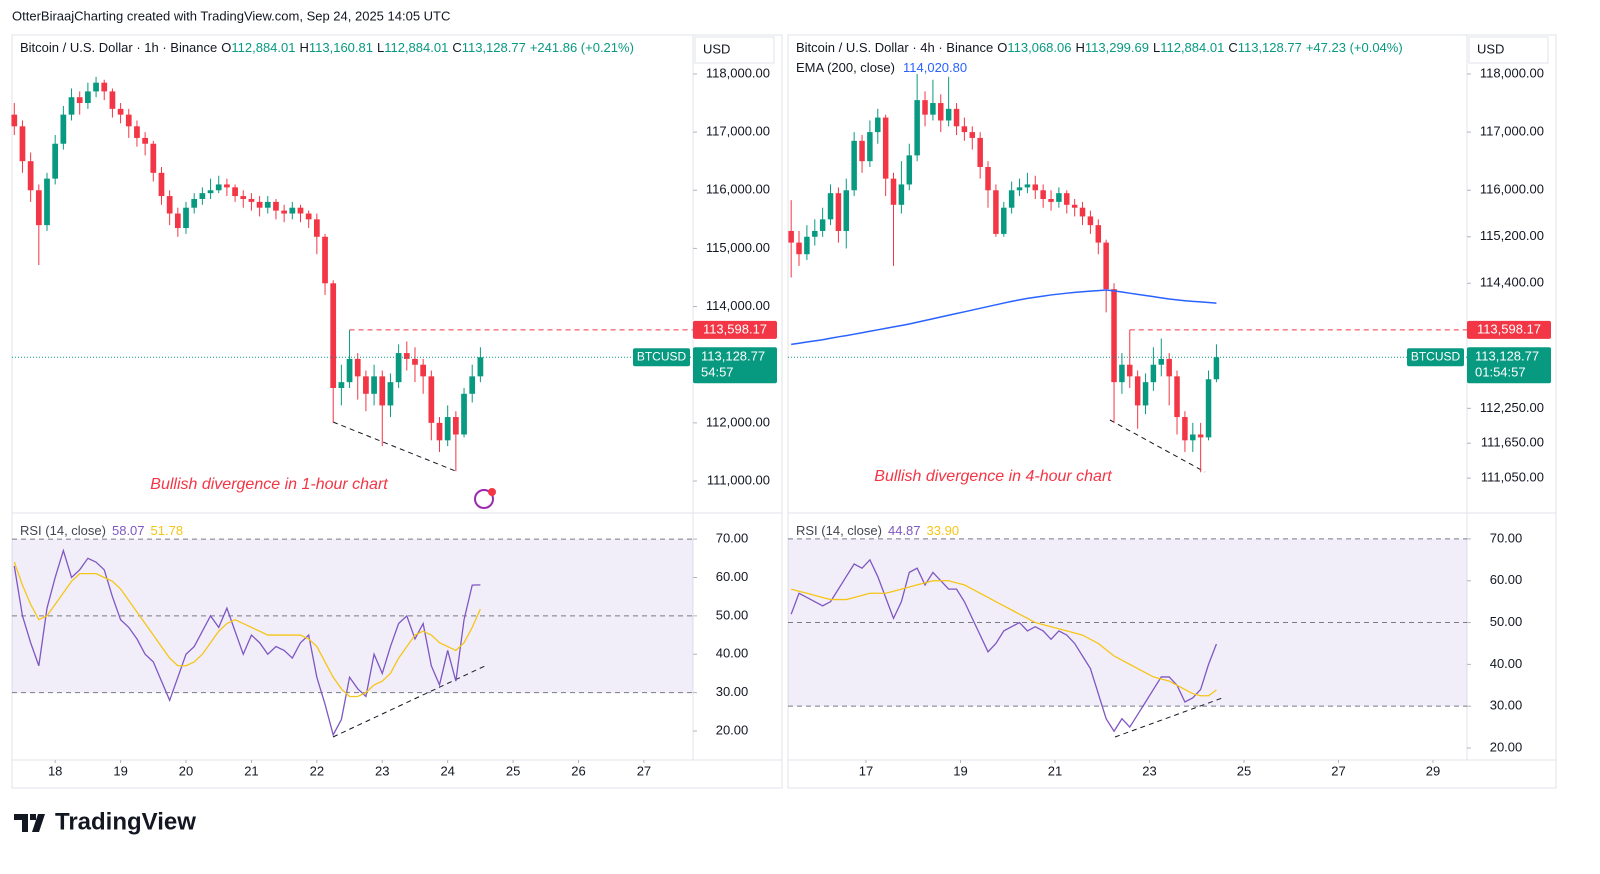 Image resolution: width=1600 pixels, height=874 pixels. What do you see at coordinates (735, 328) in the screenshot?
I see `level-label: 113,598.17` at bounding box center [735, 328].